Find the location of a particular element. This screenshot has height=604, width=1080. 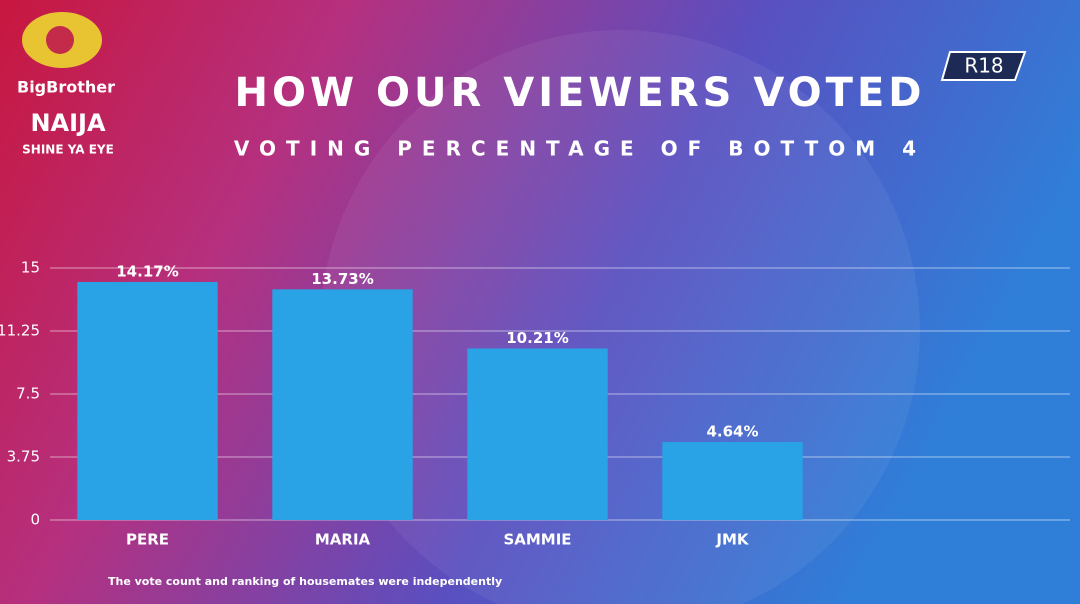

y-tick-label: 3.75 is located at coordinates (23, 457).